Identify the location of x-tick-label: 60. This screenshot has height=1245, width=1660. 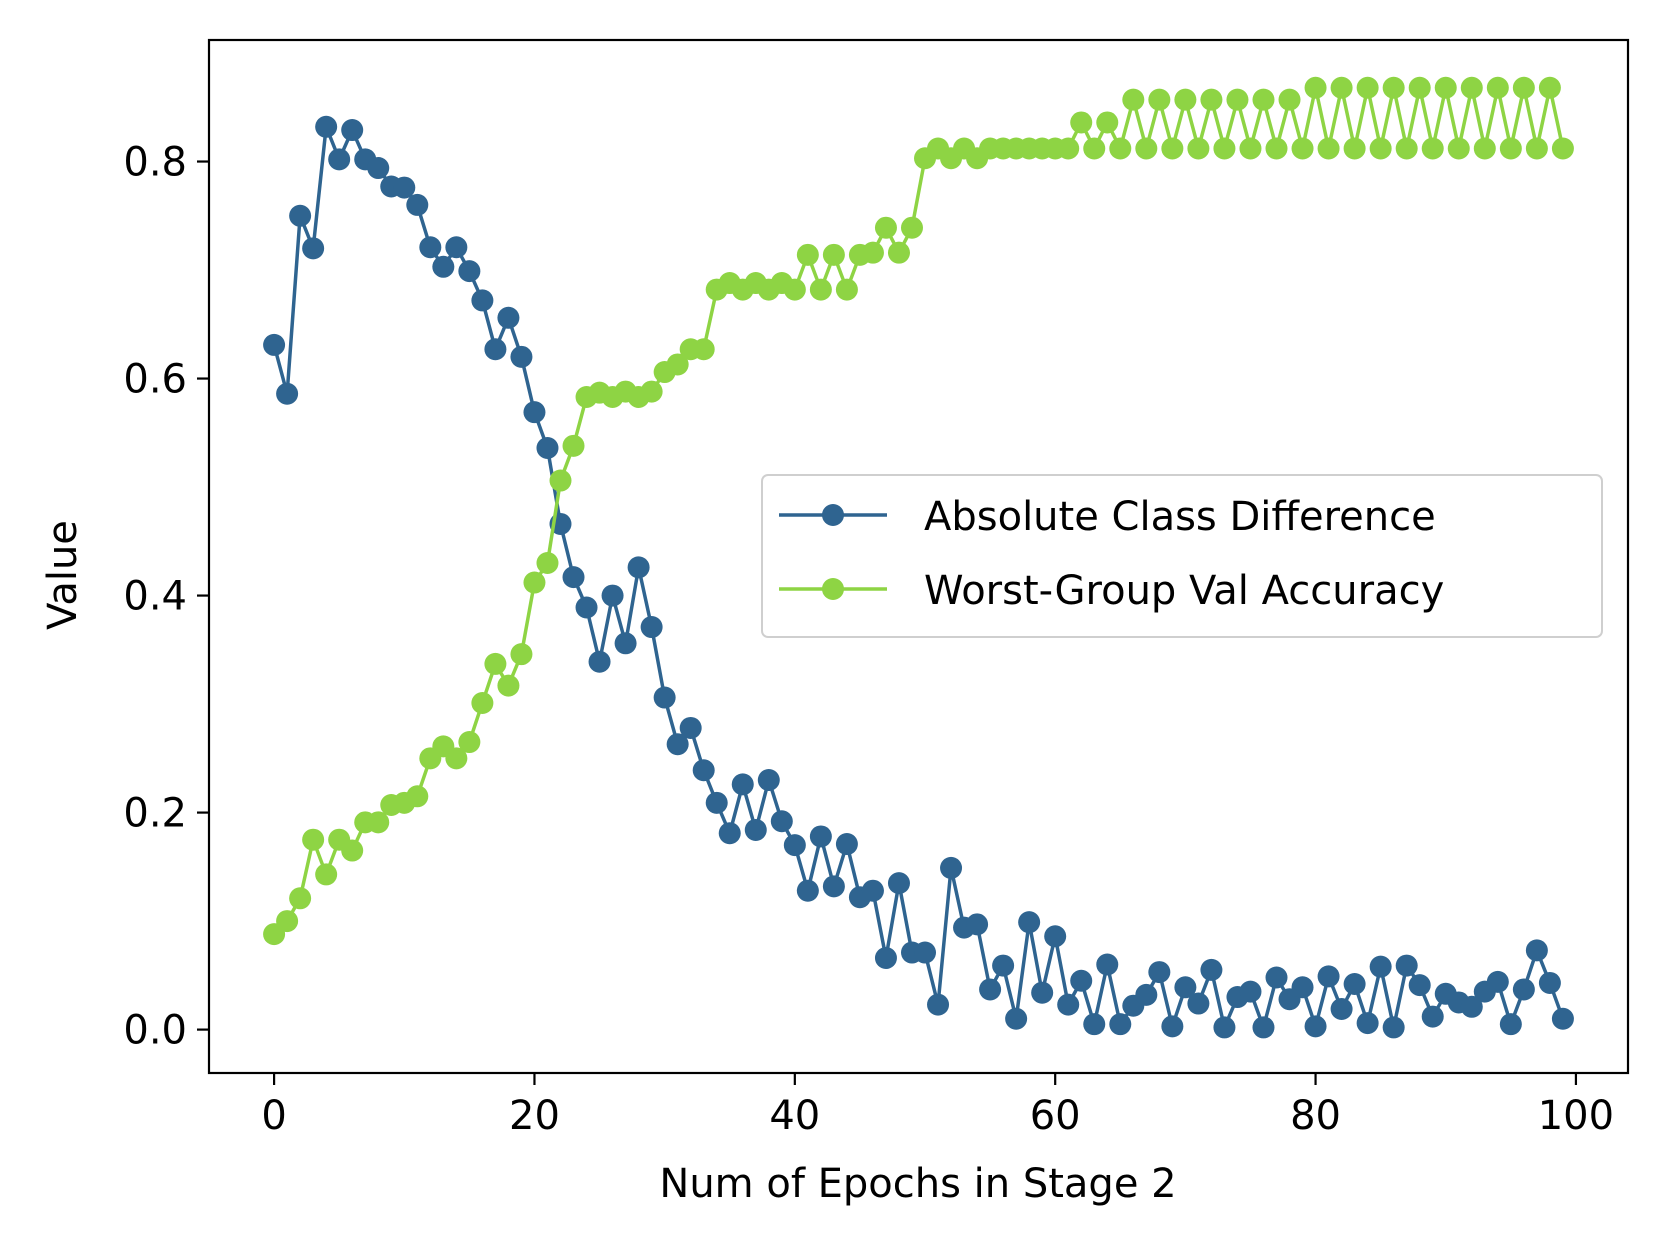
(1055, 1116).